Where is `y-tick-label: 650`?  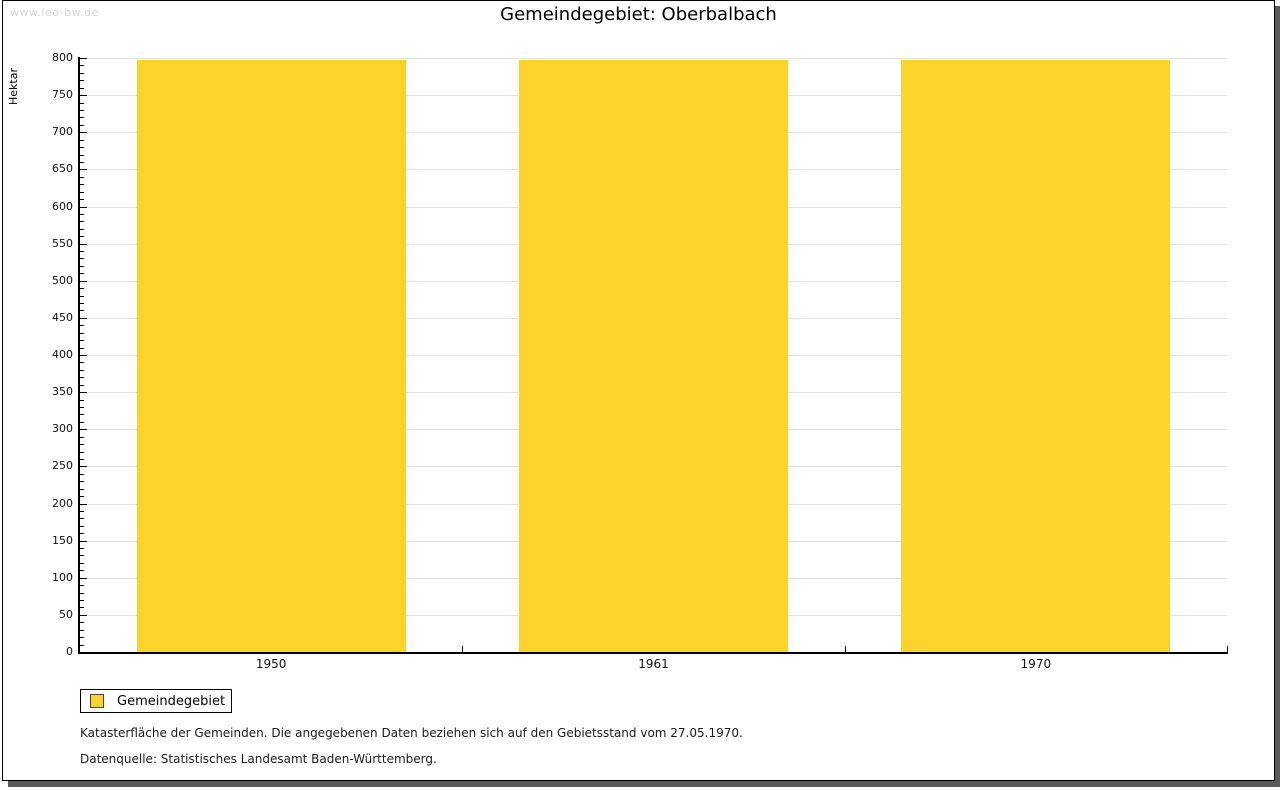
y-tick-label: 650 is located at coordinates (62, 169).